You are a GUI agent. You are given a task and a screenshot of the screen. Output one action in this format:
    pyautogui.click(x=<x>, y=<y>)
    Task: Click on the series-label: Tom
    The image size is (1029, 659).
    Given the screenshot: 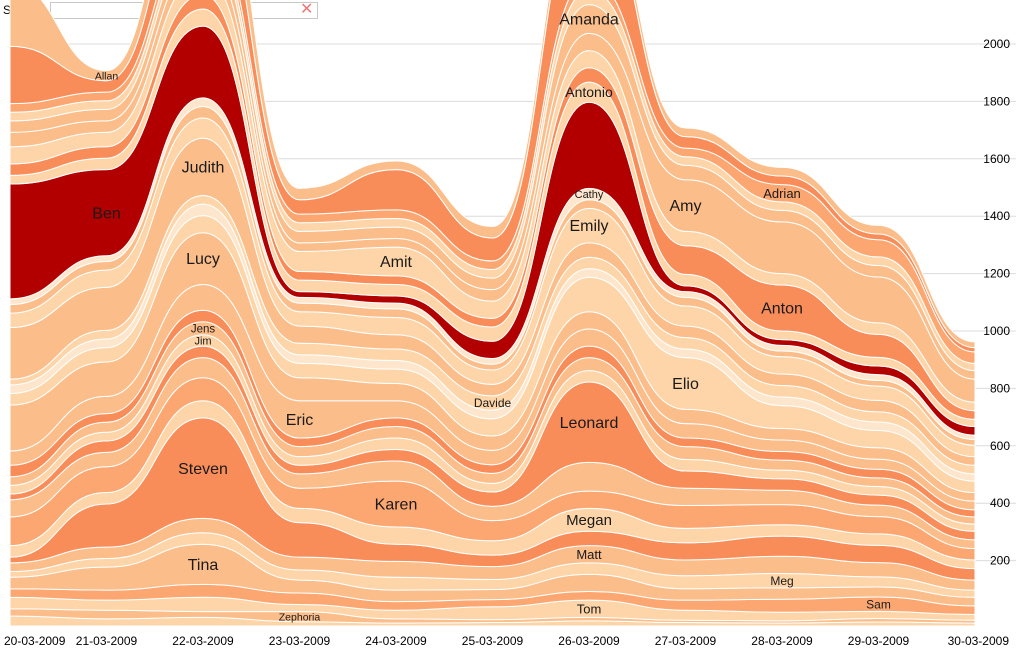 What is the action you would take?
    pyautogui.click(x=589, y=608)
    